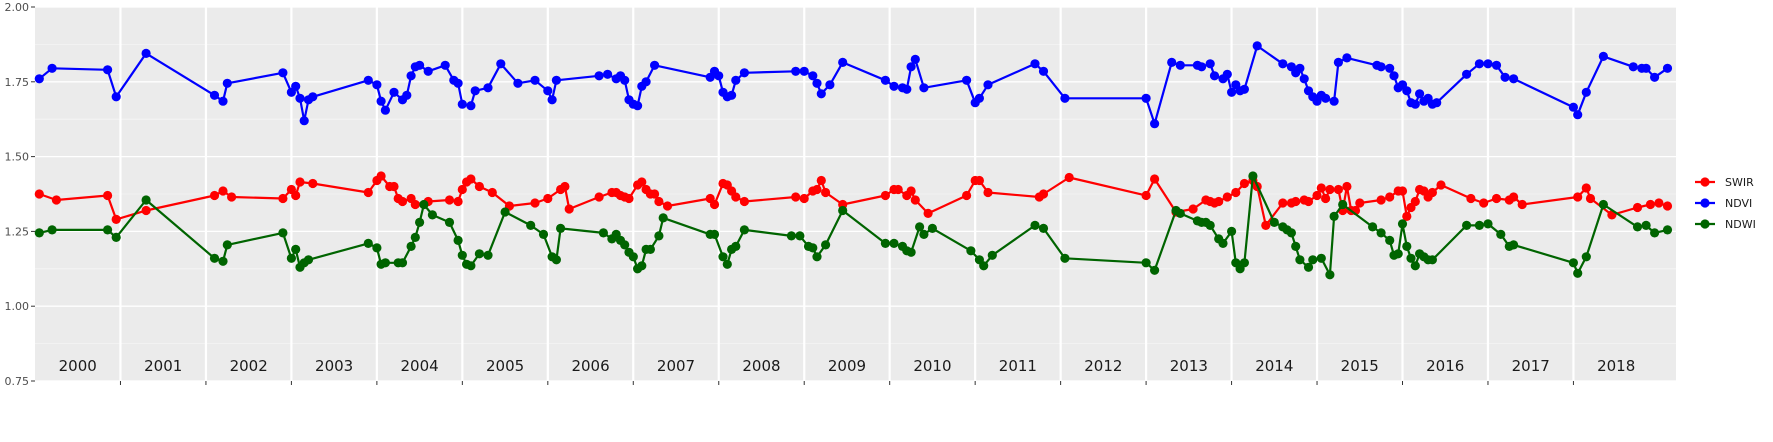 The width and height of the screenshot is (1773, 442). What do you see at coordinates (17, 381) in the screenshot?
I see `y-tick-label: 0.75` at bounding box center [17, 381].